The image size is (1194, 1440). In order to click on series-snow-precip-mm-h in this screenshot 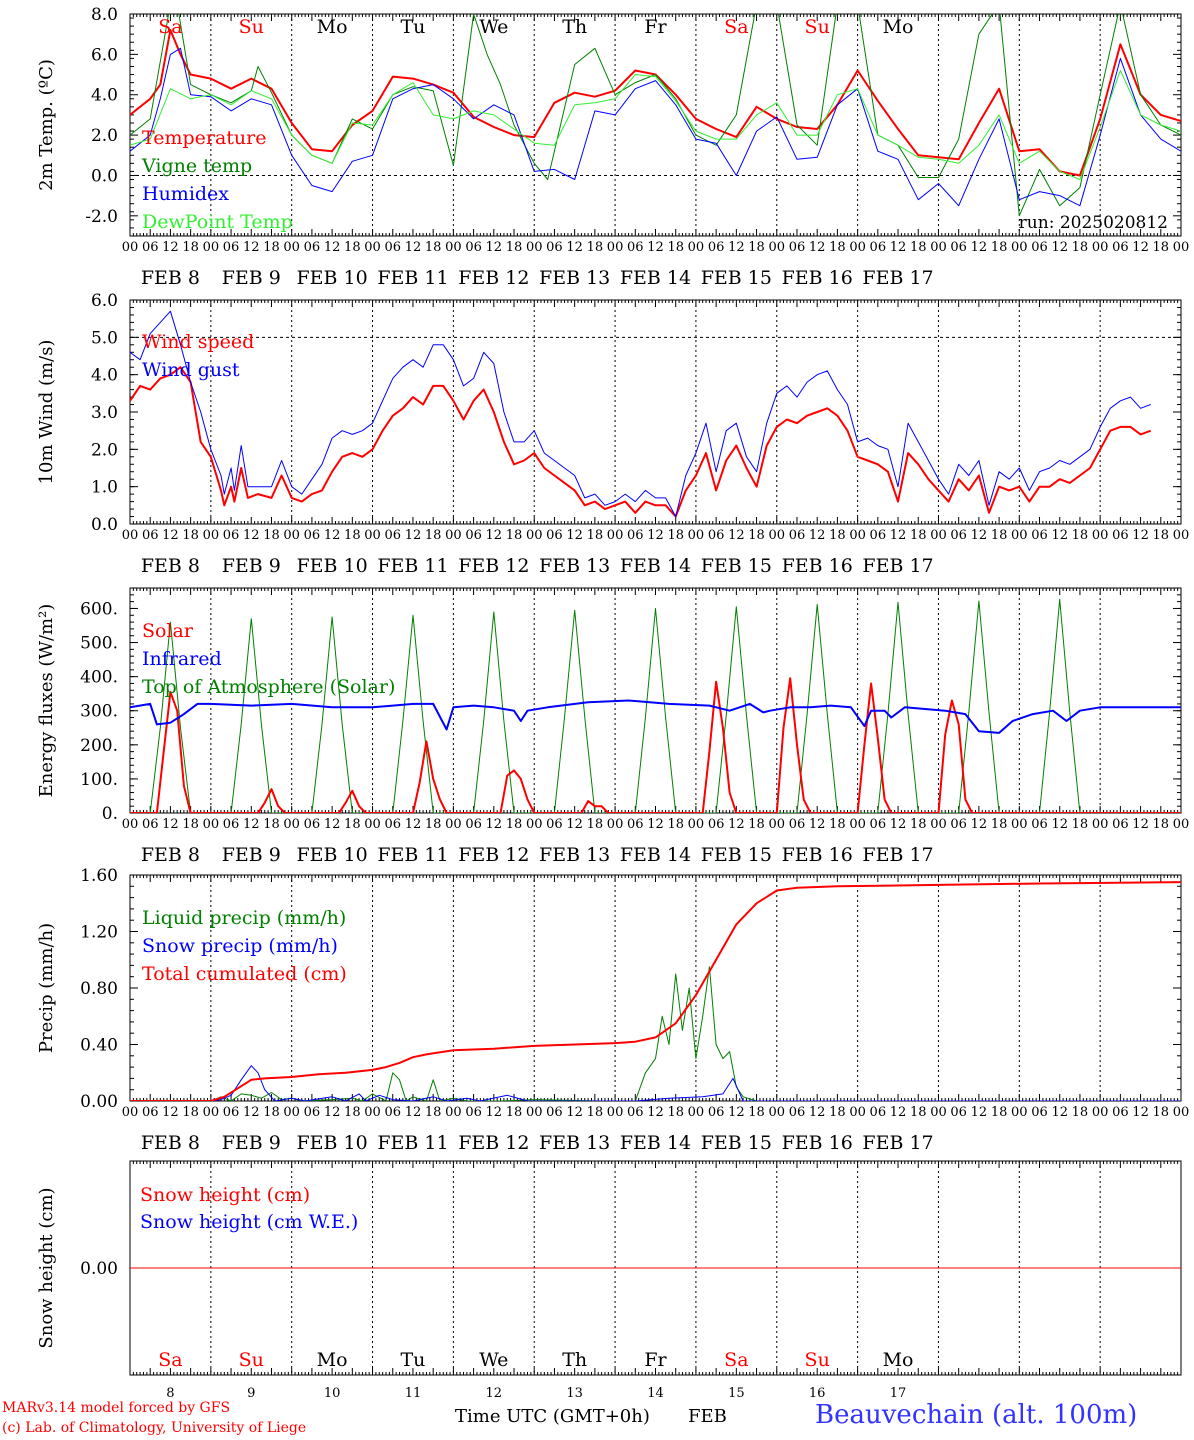, I will do `click(655, 1083)`.